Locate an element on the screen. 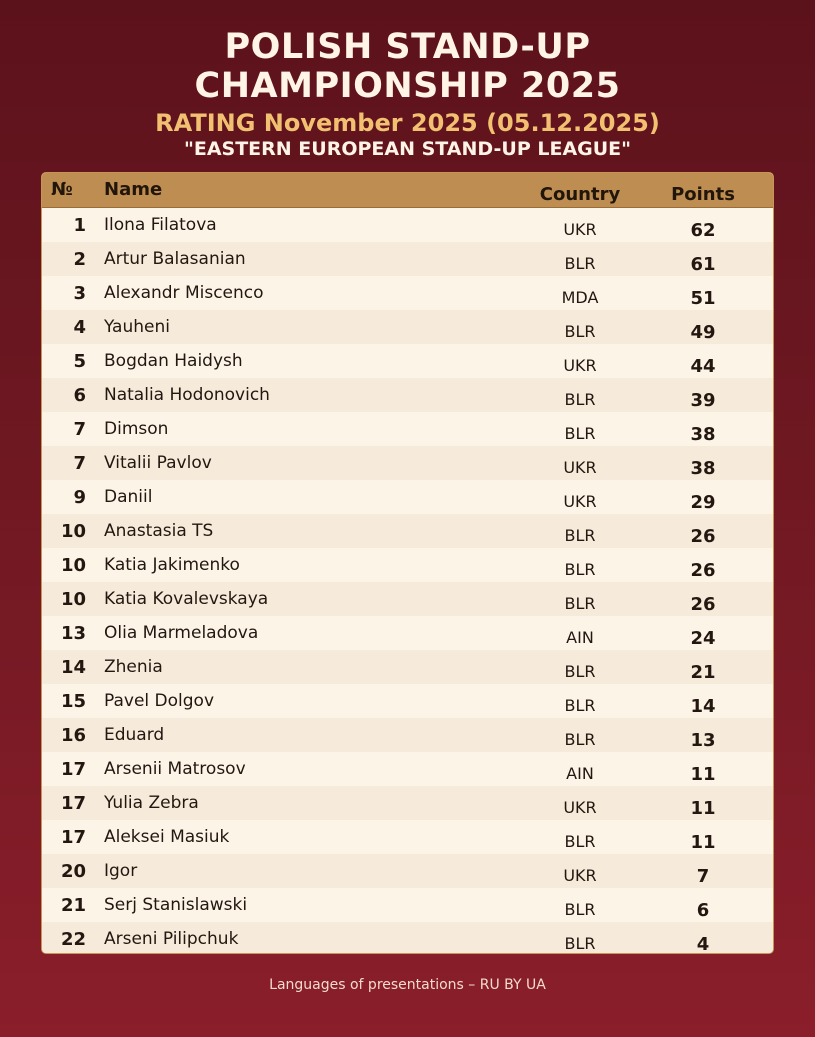  name-cell: Arsenii Matrosov is located at coordinates (175, 769).